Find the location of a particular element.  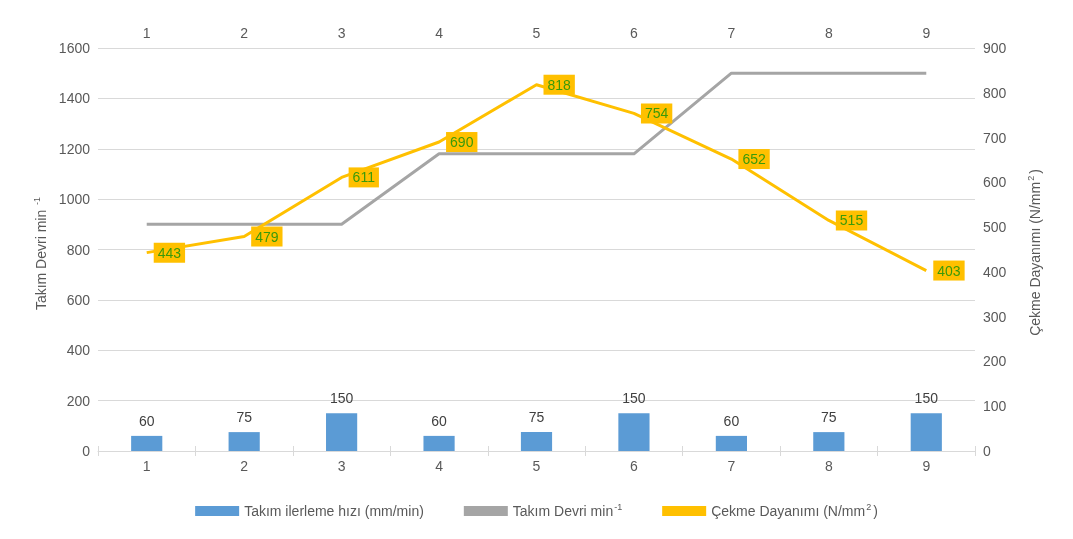

y-tick-label: 1200 is located at coordinates (74, 148).